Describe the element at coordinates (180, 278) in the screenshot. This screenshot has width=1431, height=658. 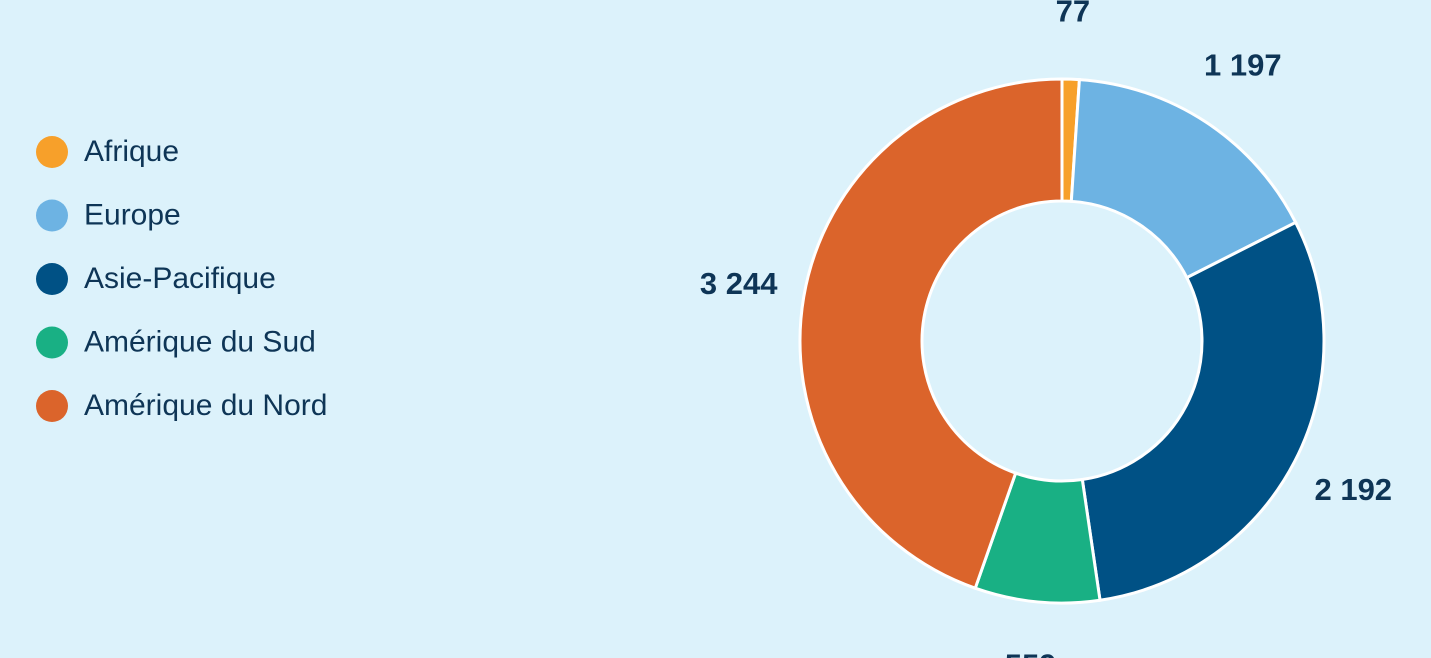
I see `legend-label: Asie-Pacifique` at that location.